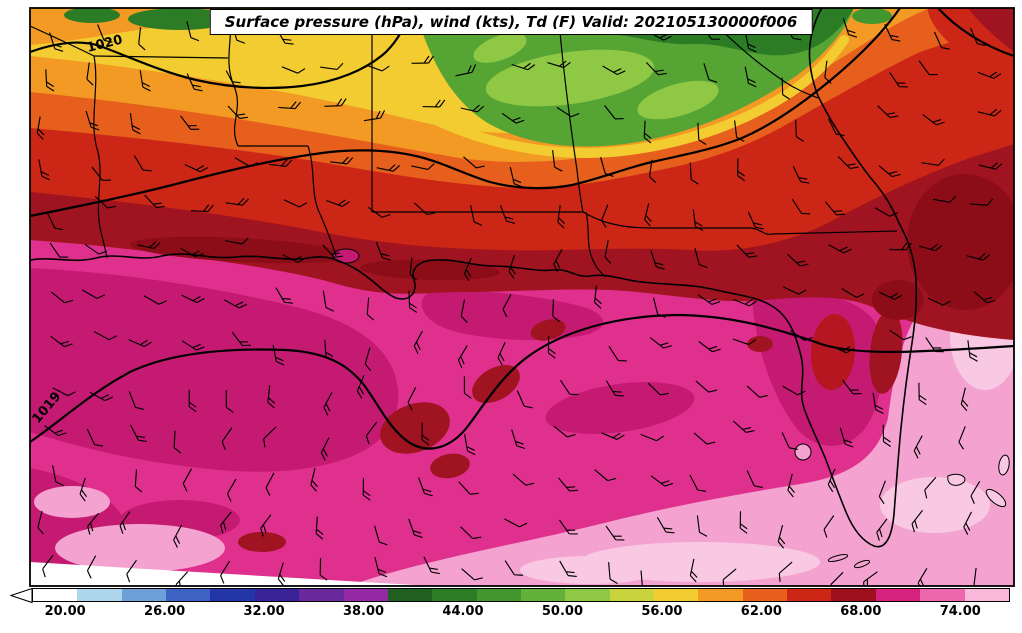  I want to click on colorbar-segments, so click(521, 595).